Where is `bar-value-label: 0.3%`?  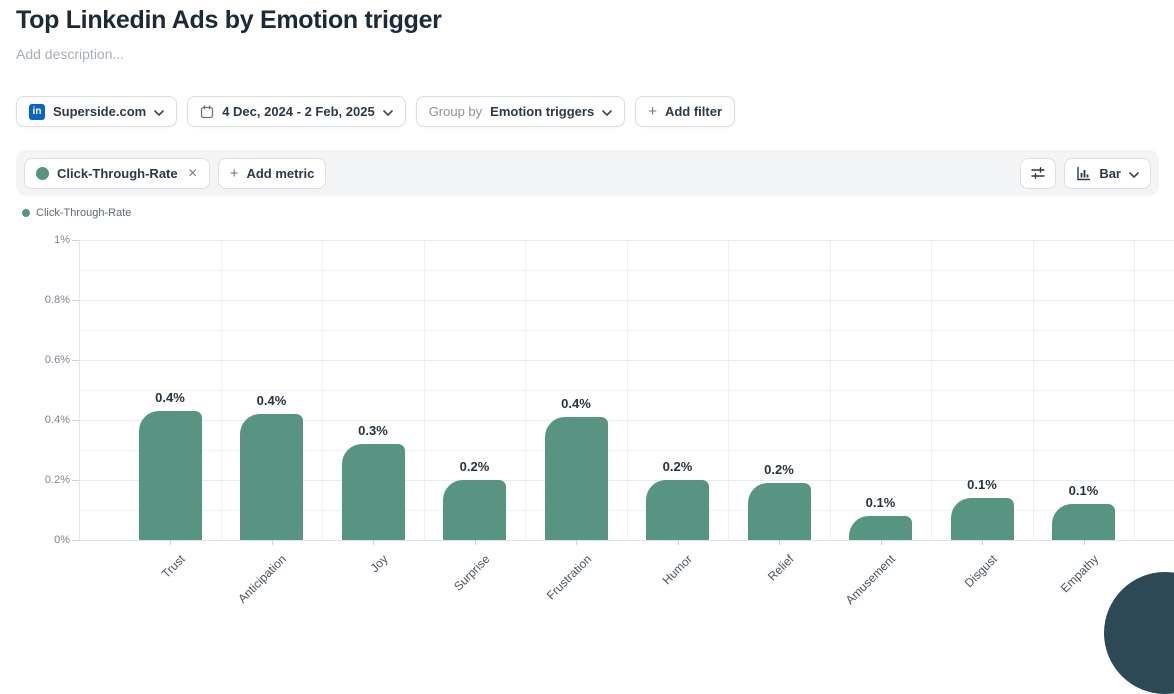 bar-value-label: 0.3% is located at coordinates (373, 430).